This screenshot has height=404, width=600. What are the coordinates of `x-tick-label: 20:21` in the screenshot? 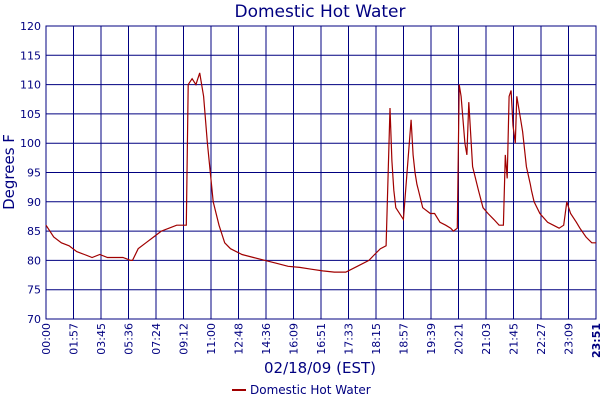 It's located at (459, 339).